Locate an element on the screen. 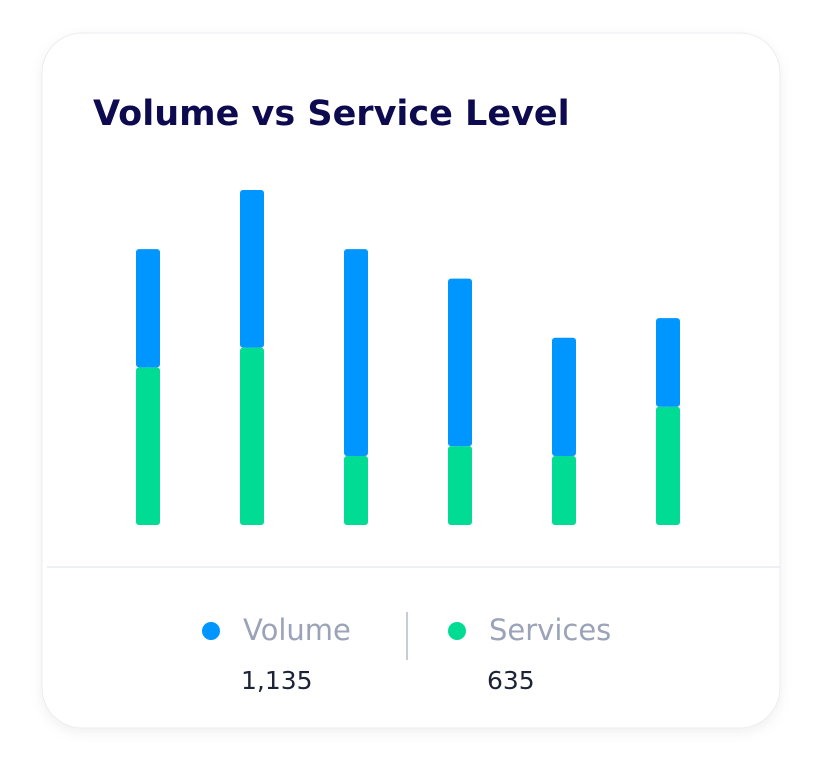  legend-total: 635 is located at coordinates (511, 680).